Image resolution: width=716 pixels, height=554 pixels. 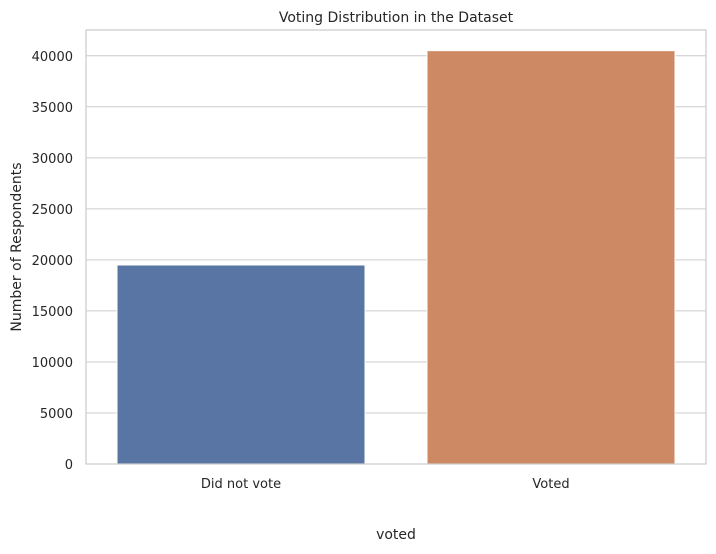 I want to click on y-tick-label: 20000, so click(x=52, y=261).